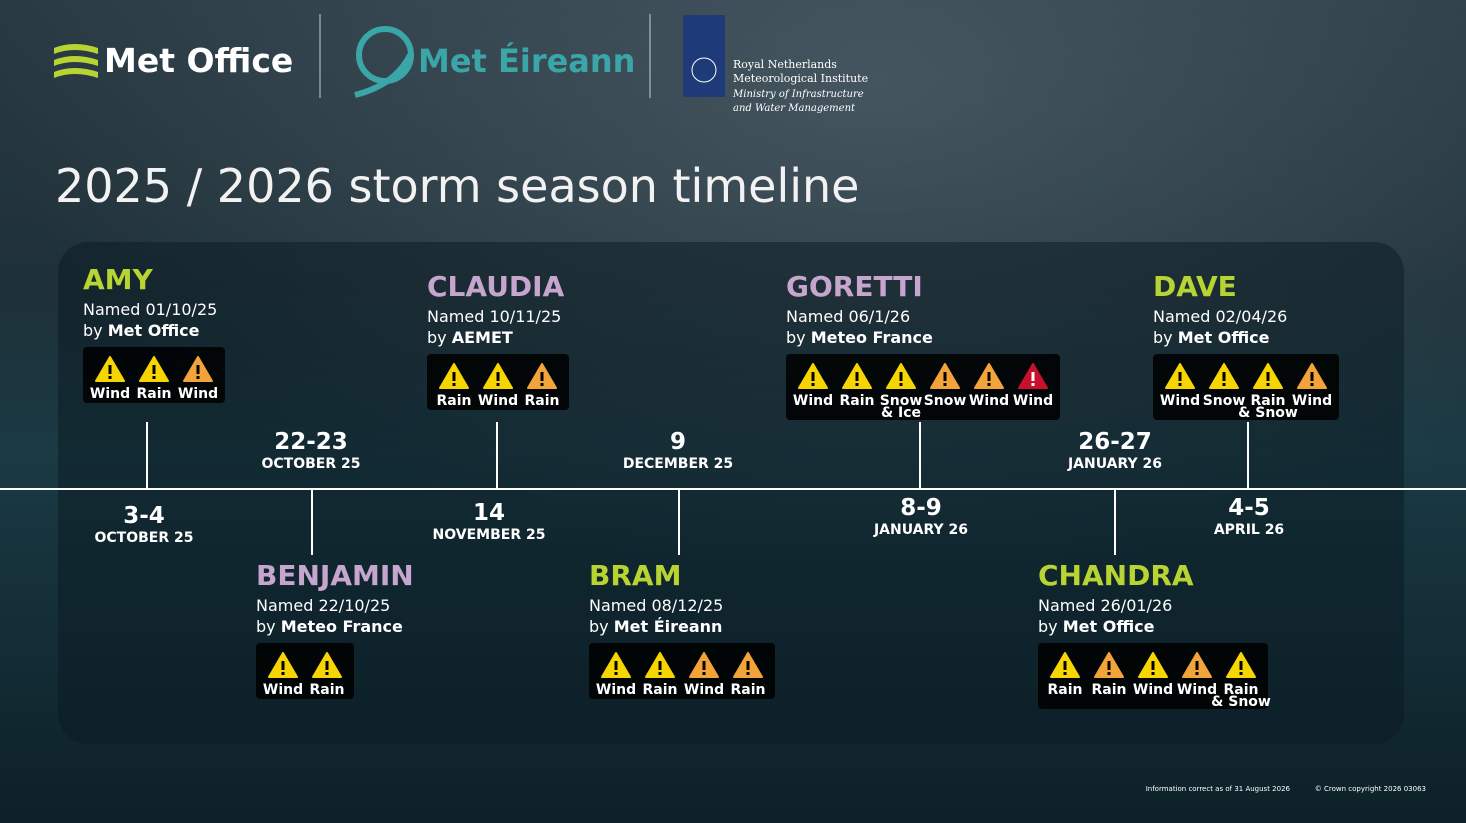  I want to click on met-eireann-name: Met Éireann, so click(526, 61).